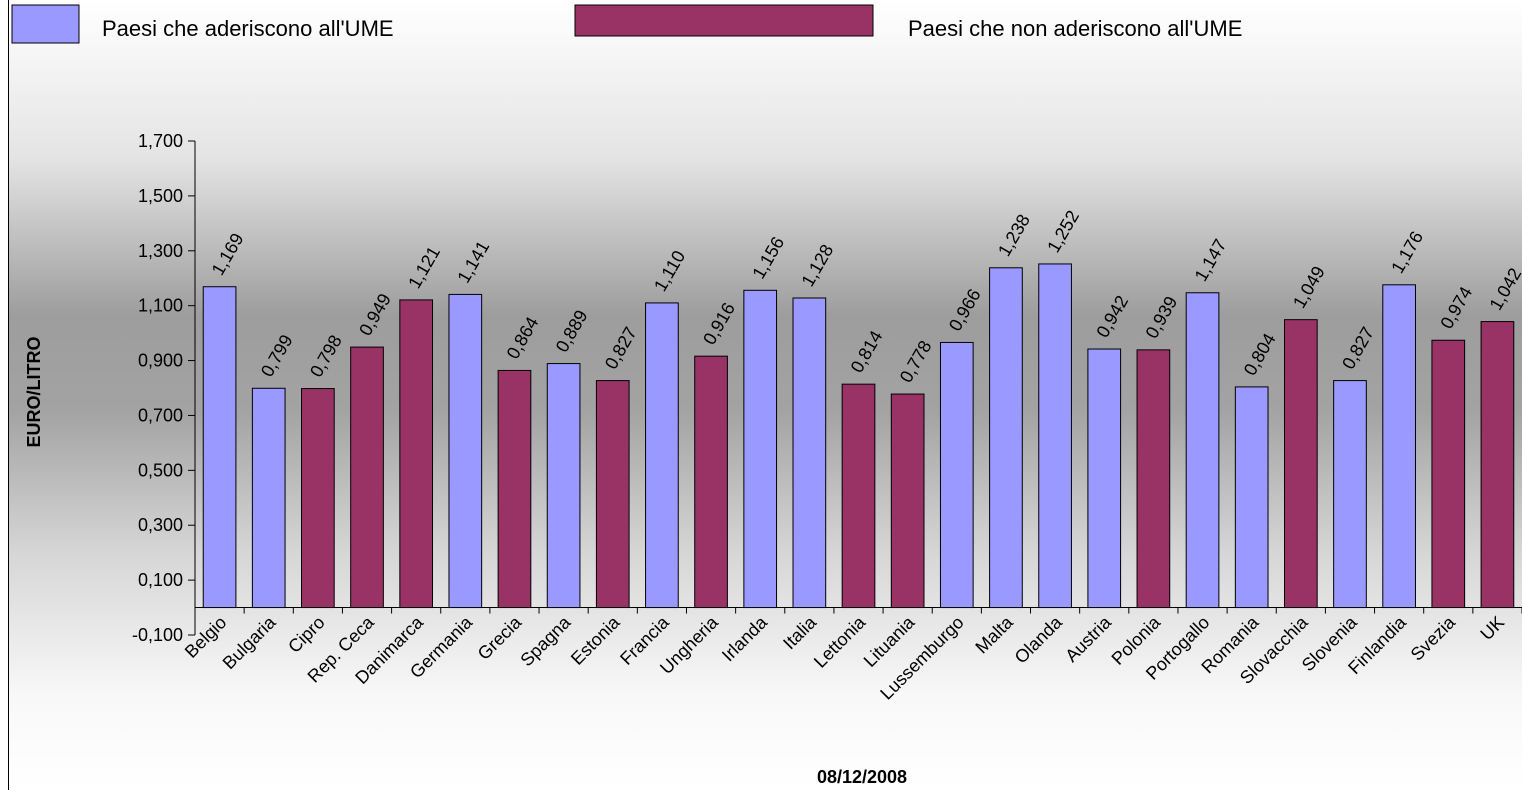 This screenshot has height=790, width=1522. I want to click on bar-finlandia, so click(1399, 446).